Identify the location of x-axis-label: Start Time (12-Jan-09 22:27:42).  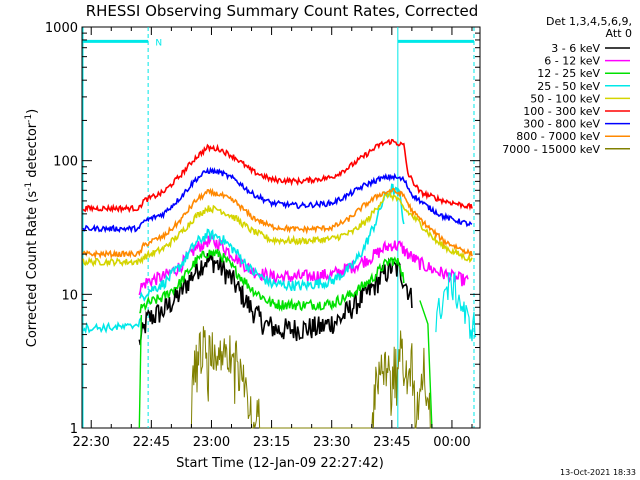
(280, 463).